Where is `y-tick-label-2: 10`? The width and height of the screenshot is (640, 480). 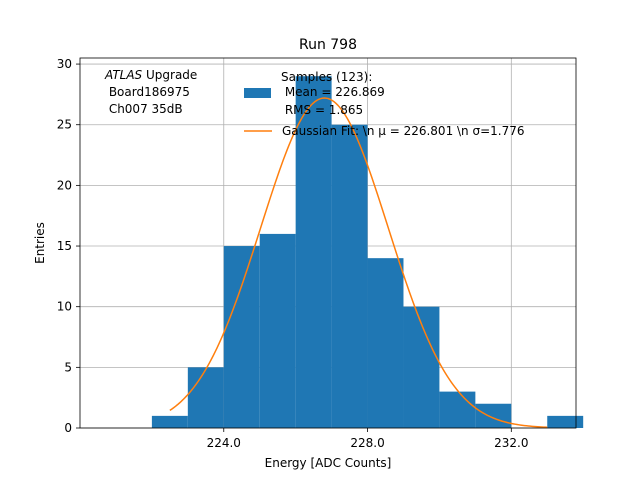
y-tick-label-2: 10 is located at coordinates (64, 307).